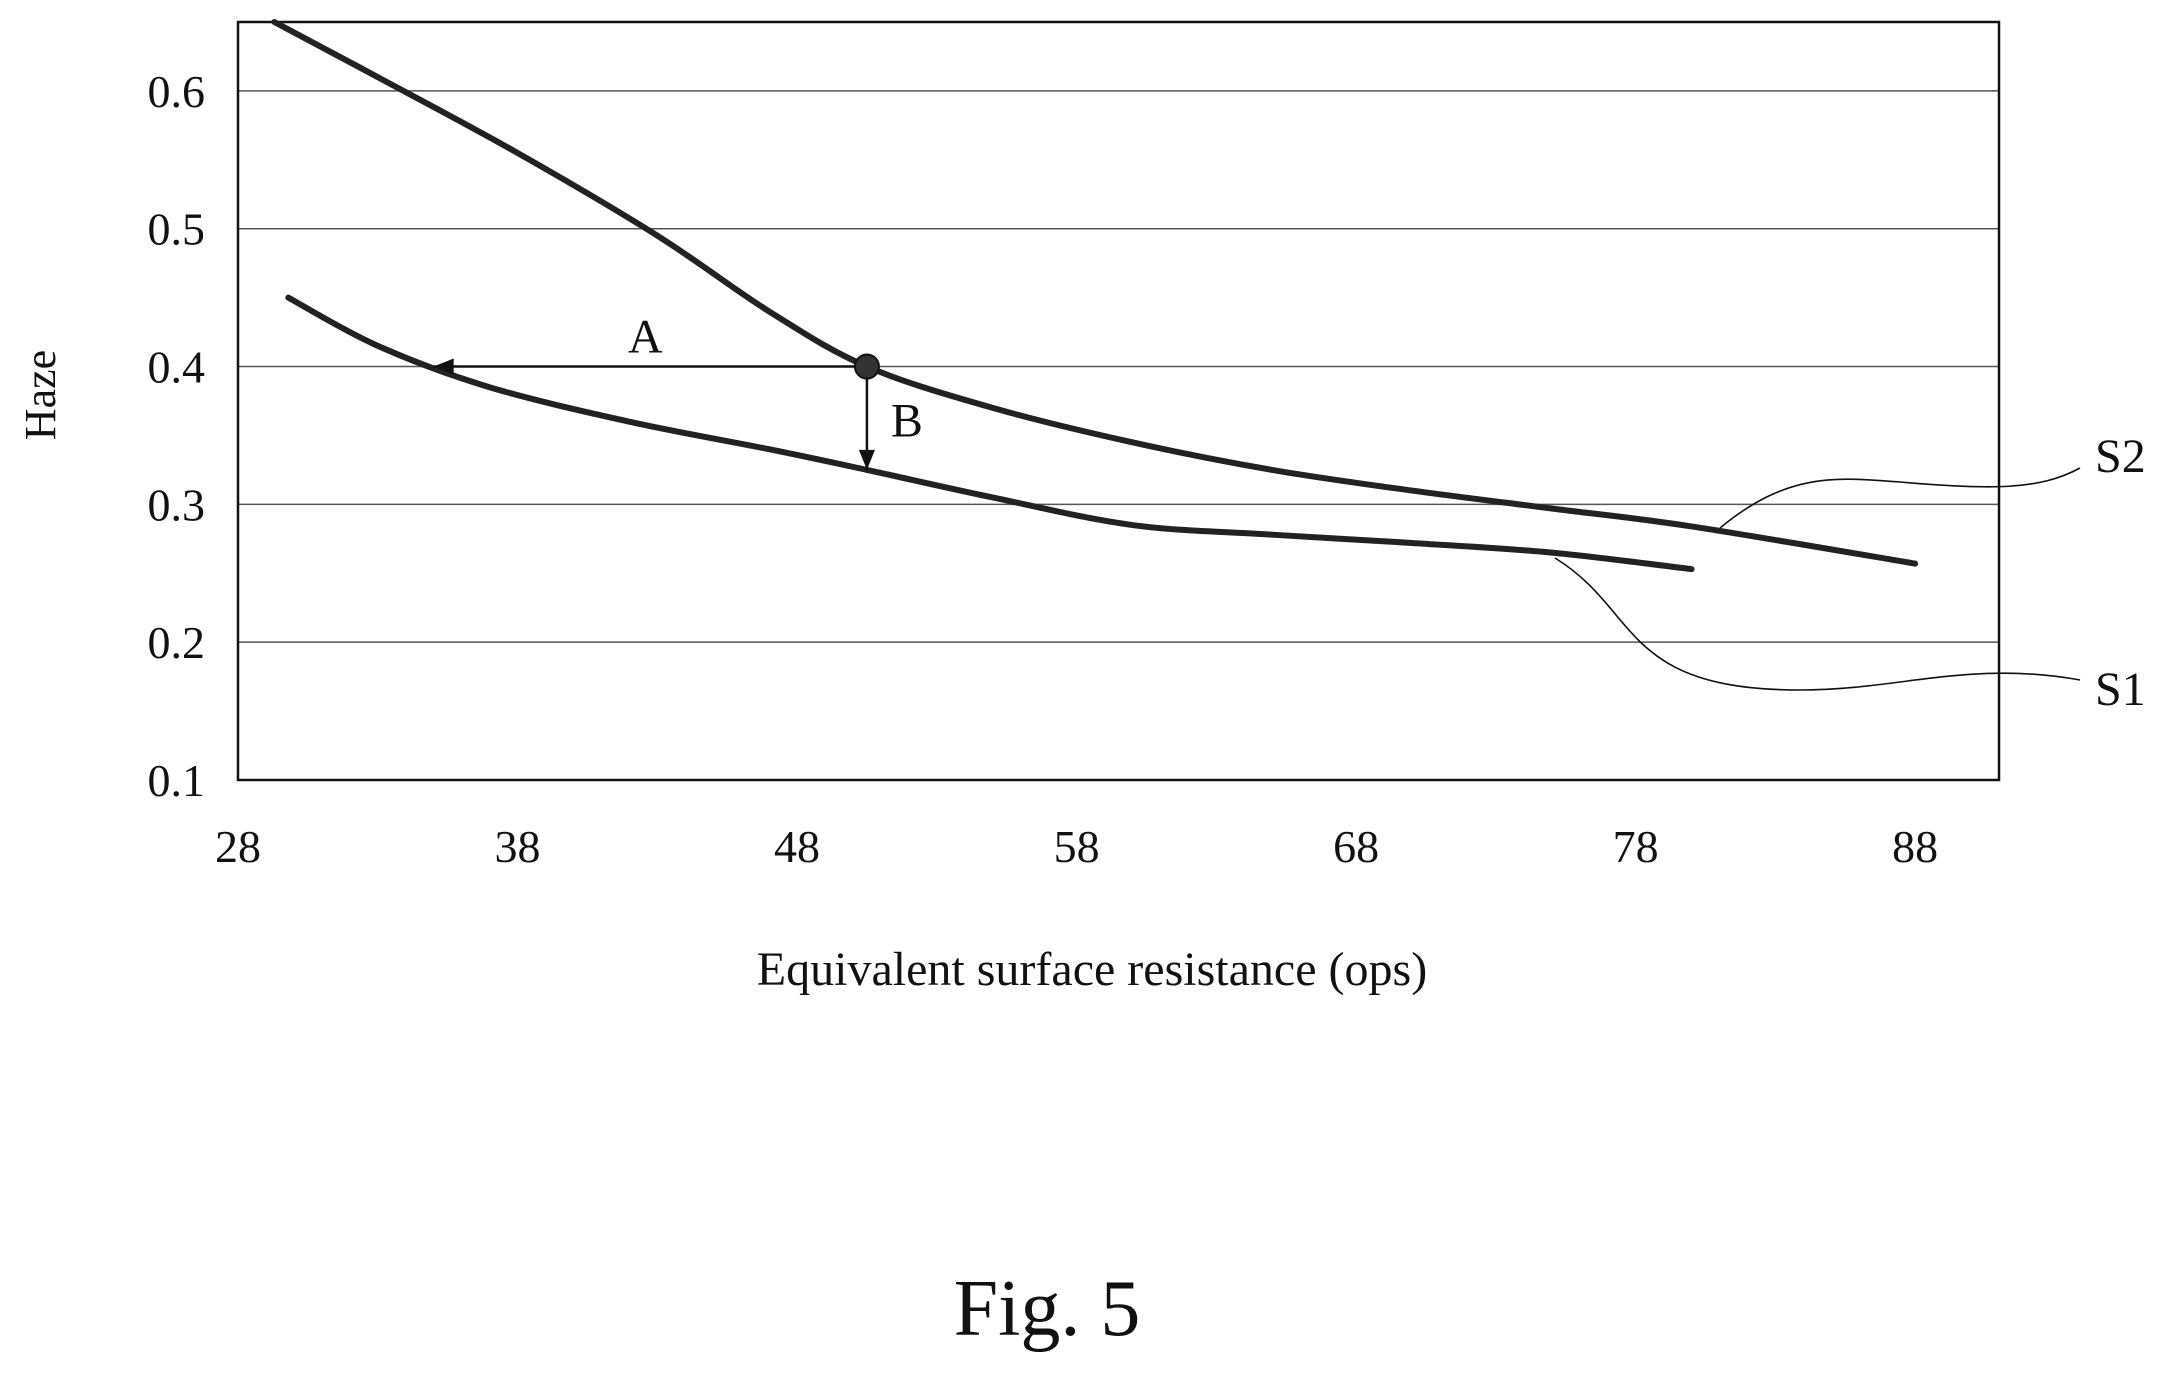  I want to click on series-line-s1, so click(990, 433).